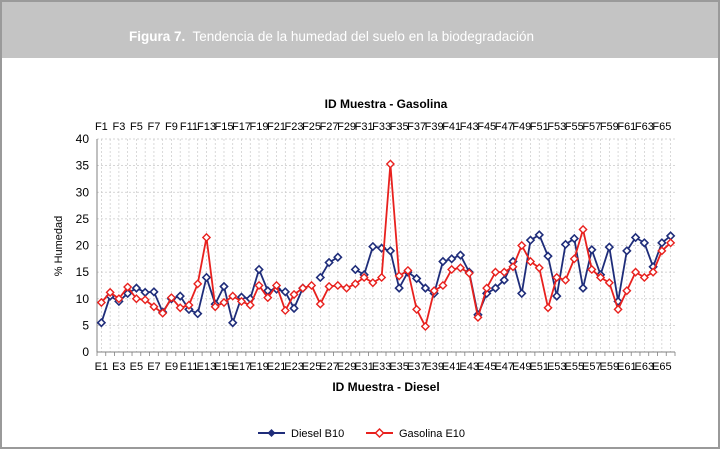 The image size is (720, 449). Describe the element at coordinates (416, 127) in the screenshot. I see `top-tick-label: F37` at that location.